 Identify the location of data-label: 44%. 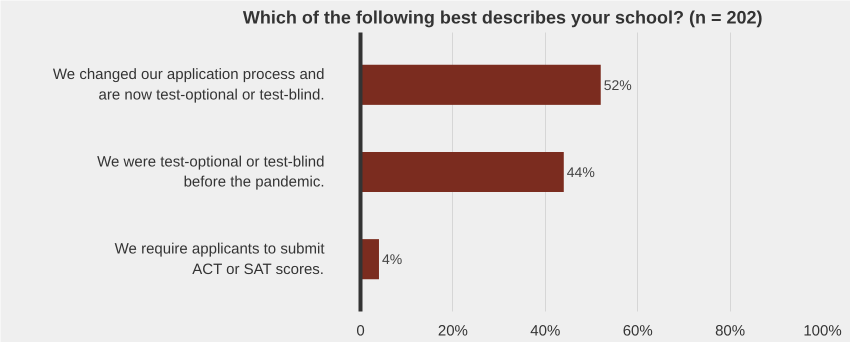
(580, 172).